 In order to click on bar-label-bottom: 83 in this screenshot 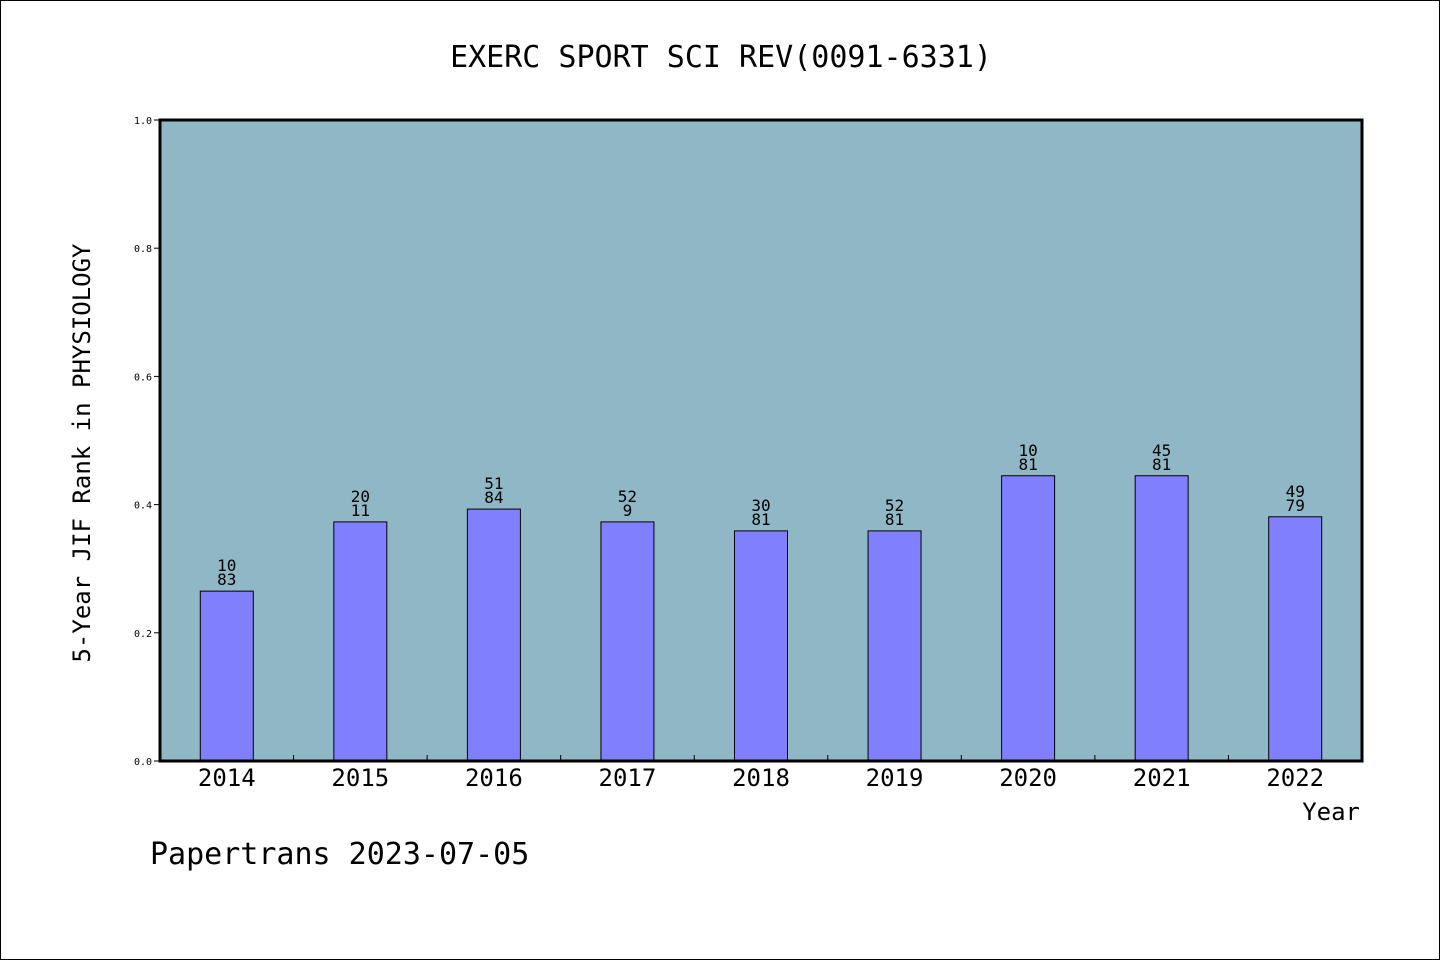, I will do `click(226, 579)`.